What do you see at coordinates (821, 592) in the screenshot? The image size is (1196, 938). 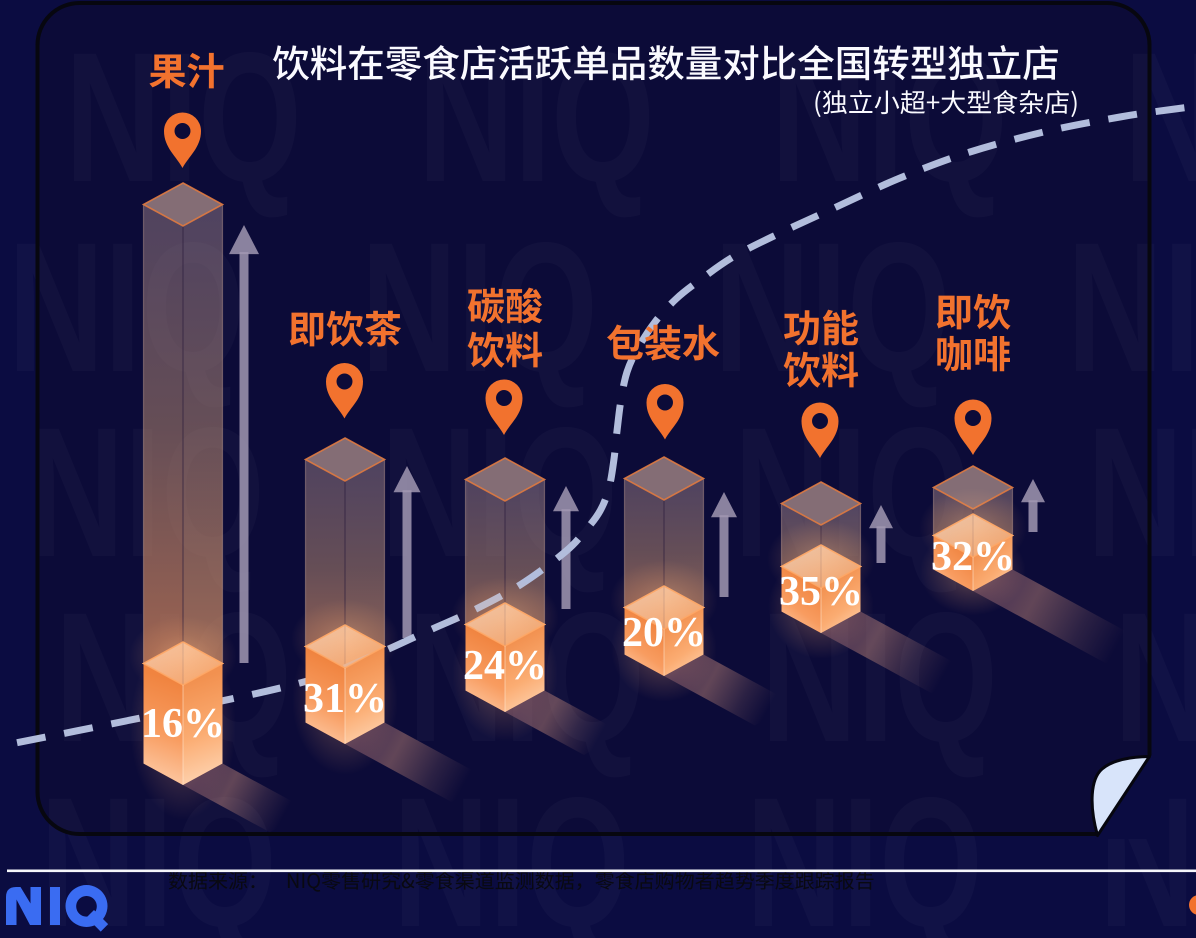 I see `svg-text: 35%` at bounding box center [821, 592].